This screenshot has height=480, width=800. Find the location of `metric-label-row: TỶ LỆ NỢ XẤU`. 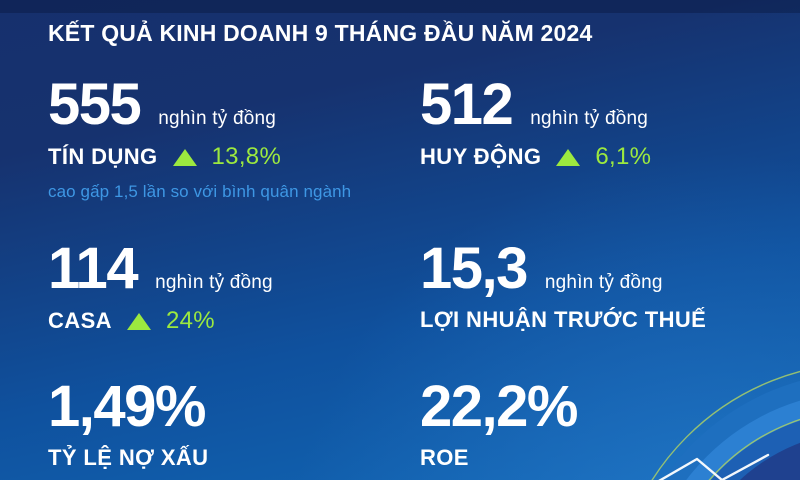

metric-label-row: TỶ LỆ NỢ XẤU is located at coordinates (128, 458).